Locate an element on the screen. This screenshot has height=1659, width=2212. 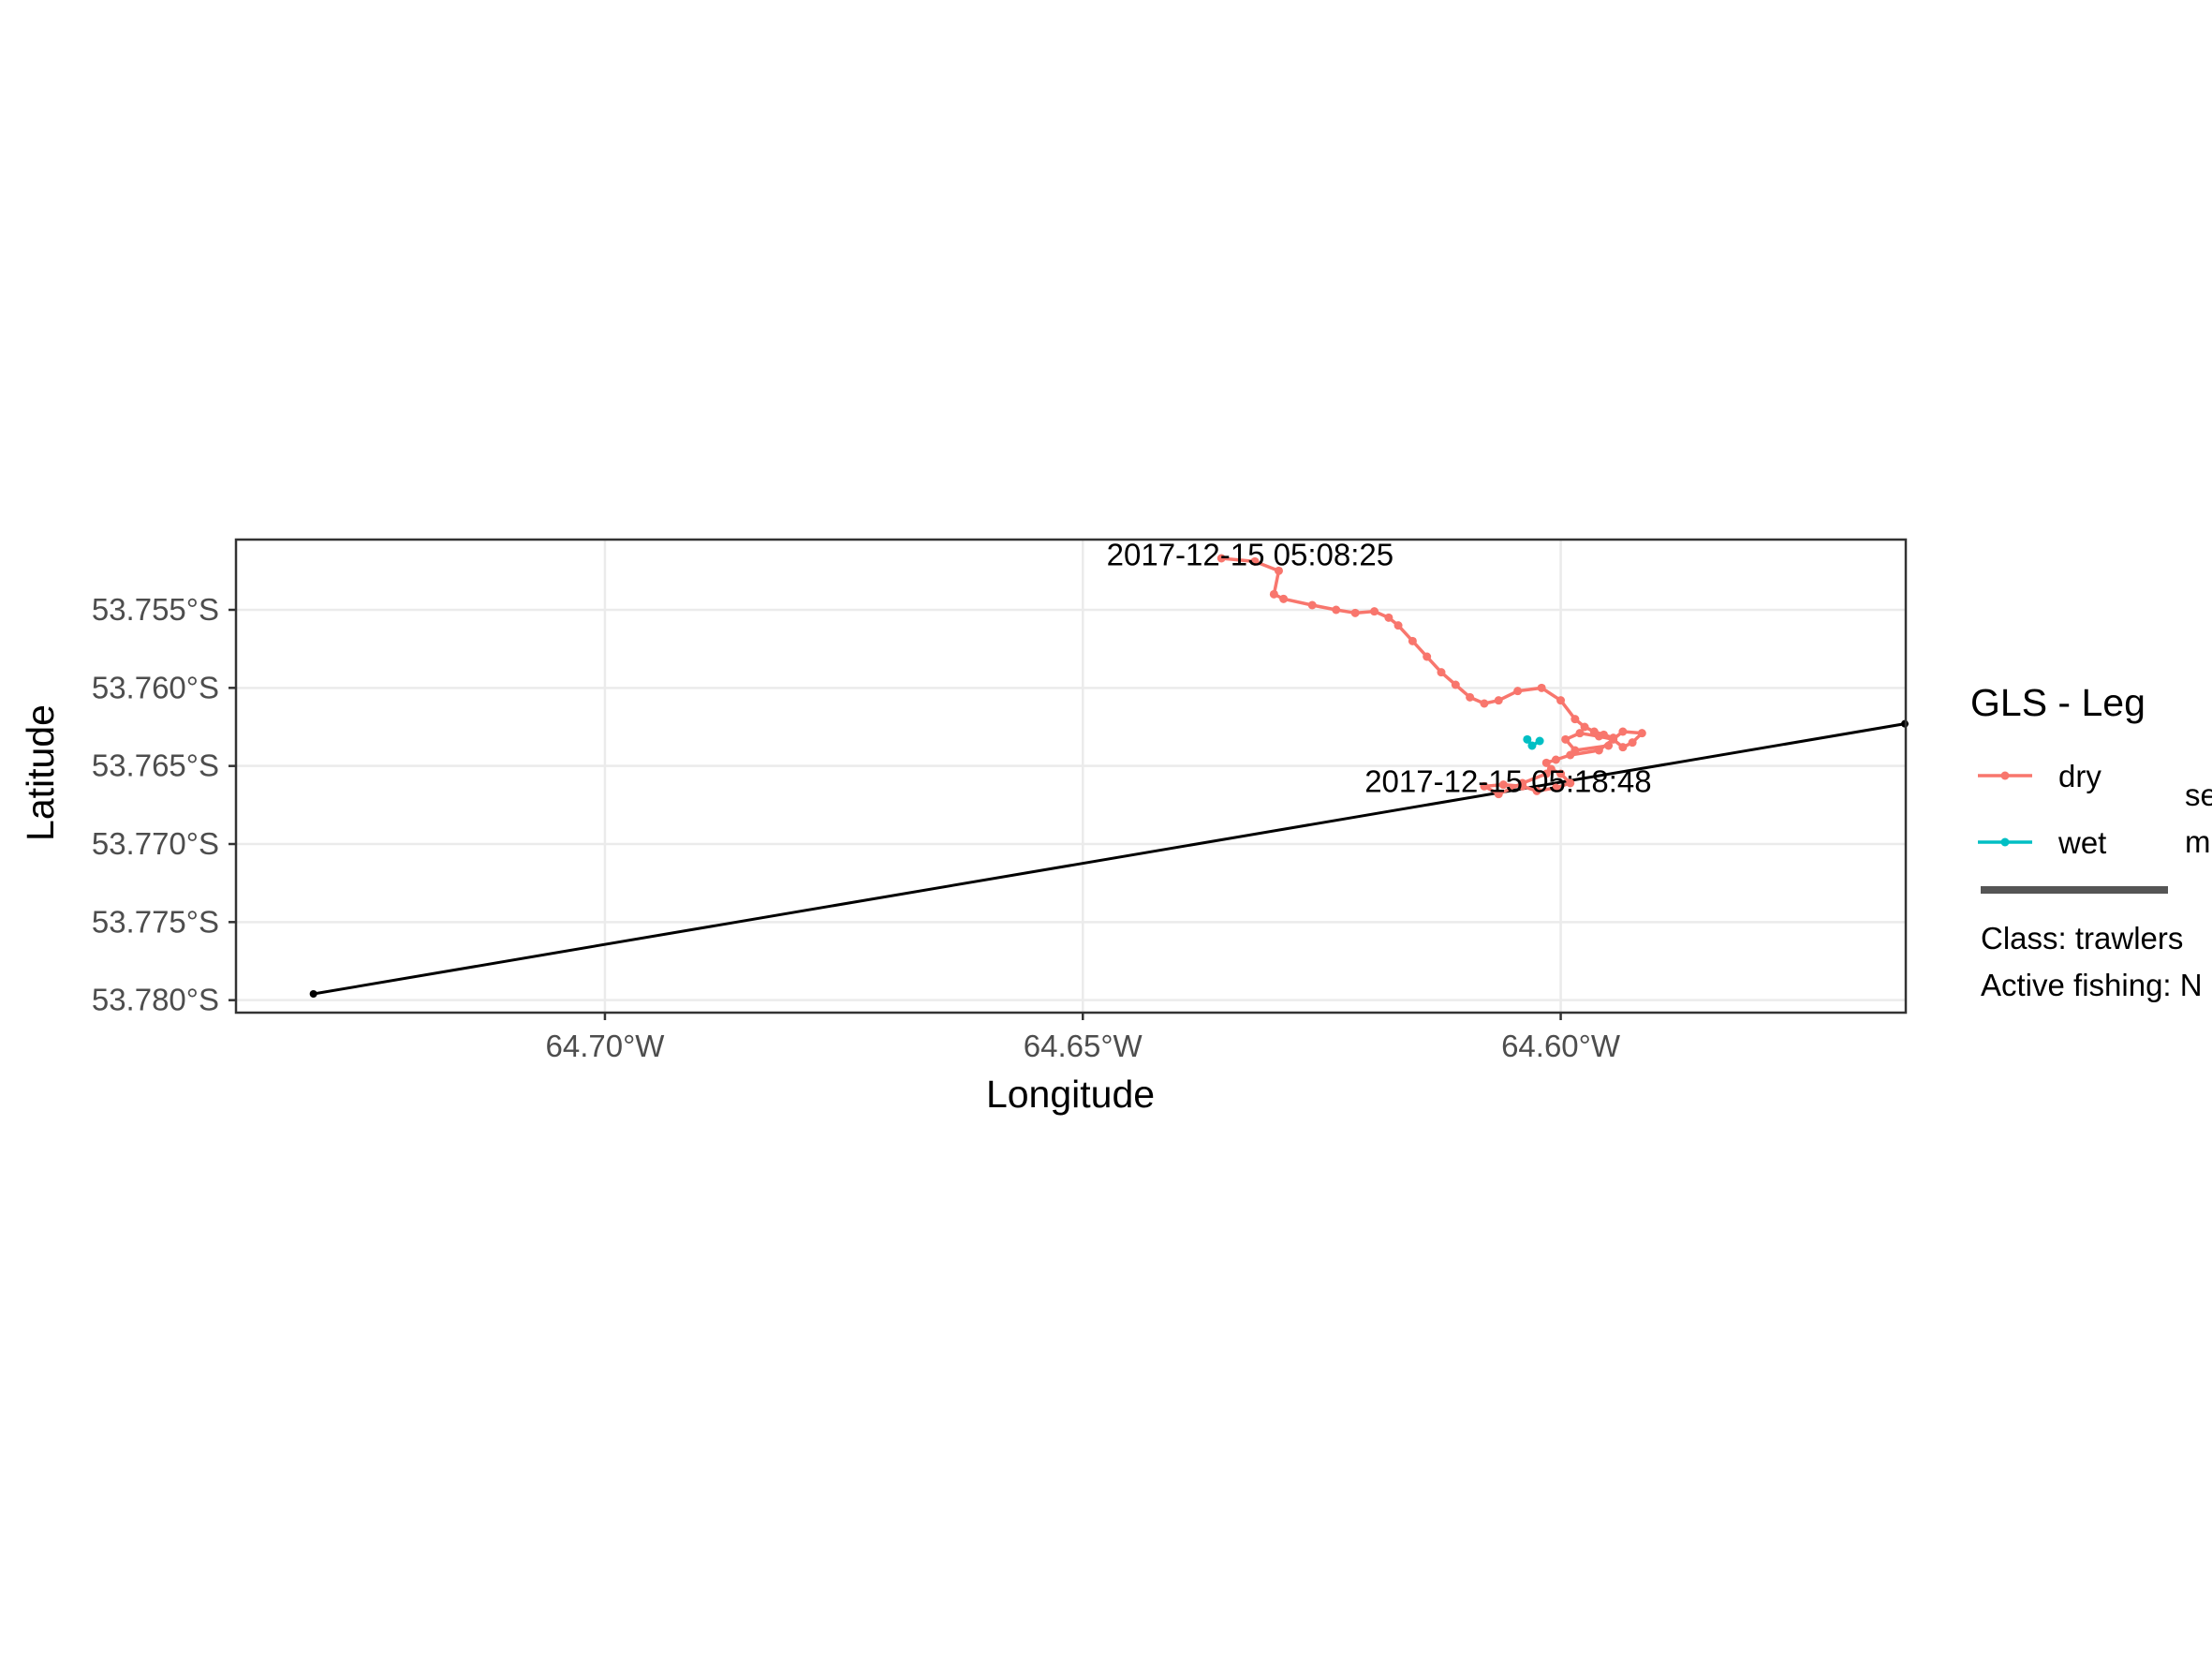
x-tick-label: 64.65°W is located at coordinates (1083, 1046).